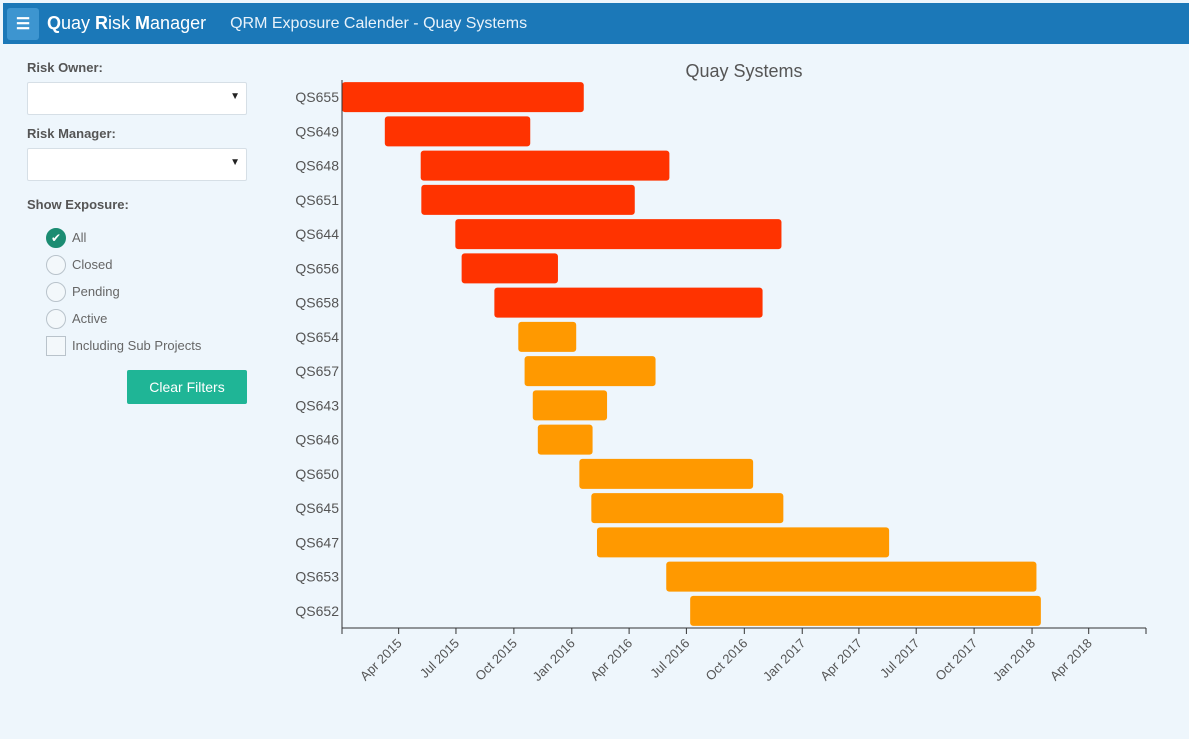 Image resolution: width=1189 pixels, height=739 pixels. What do you see at coordinates (146, 237) in the screenshot?
I see `exposure-option-all: ✔ All` at bounding box center [146, 237].